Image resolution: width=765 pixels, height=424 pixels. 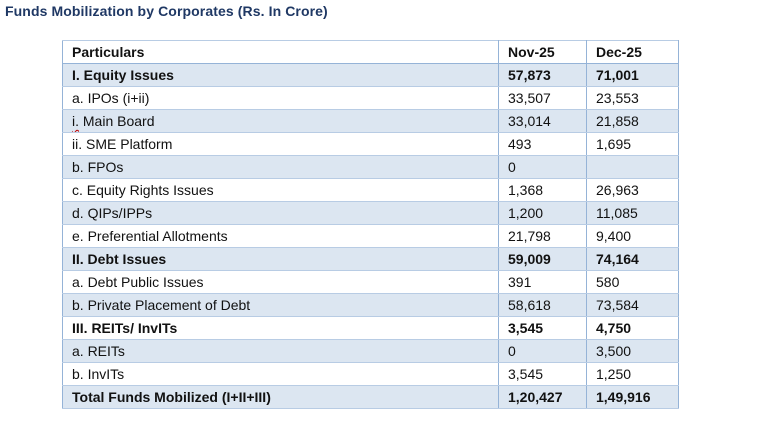 I want to click on table-row: II. Debt Issues 59,009 74,164, so click(x=370, y=259).